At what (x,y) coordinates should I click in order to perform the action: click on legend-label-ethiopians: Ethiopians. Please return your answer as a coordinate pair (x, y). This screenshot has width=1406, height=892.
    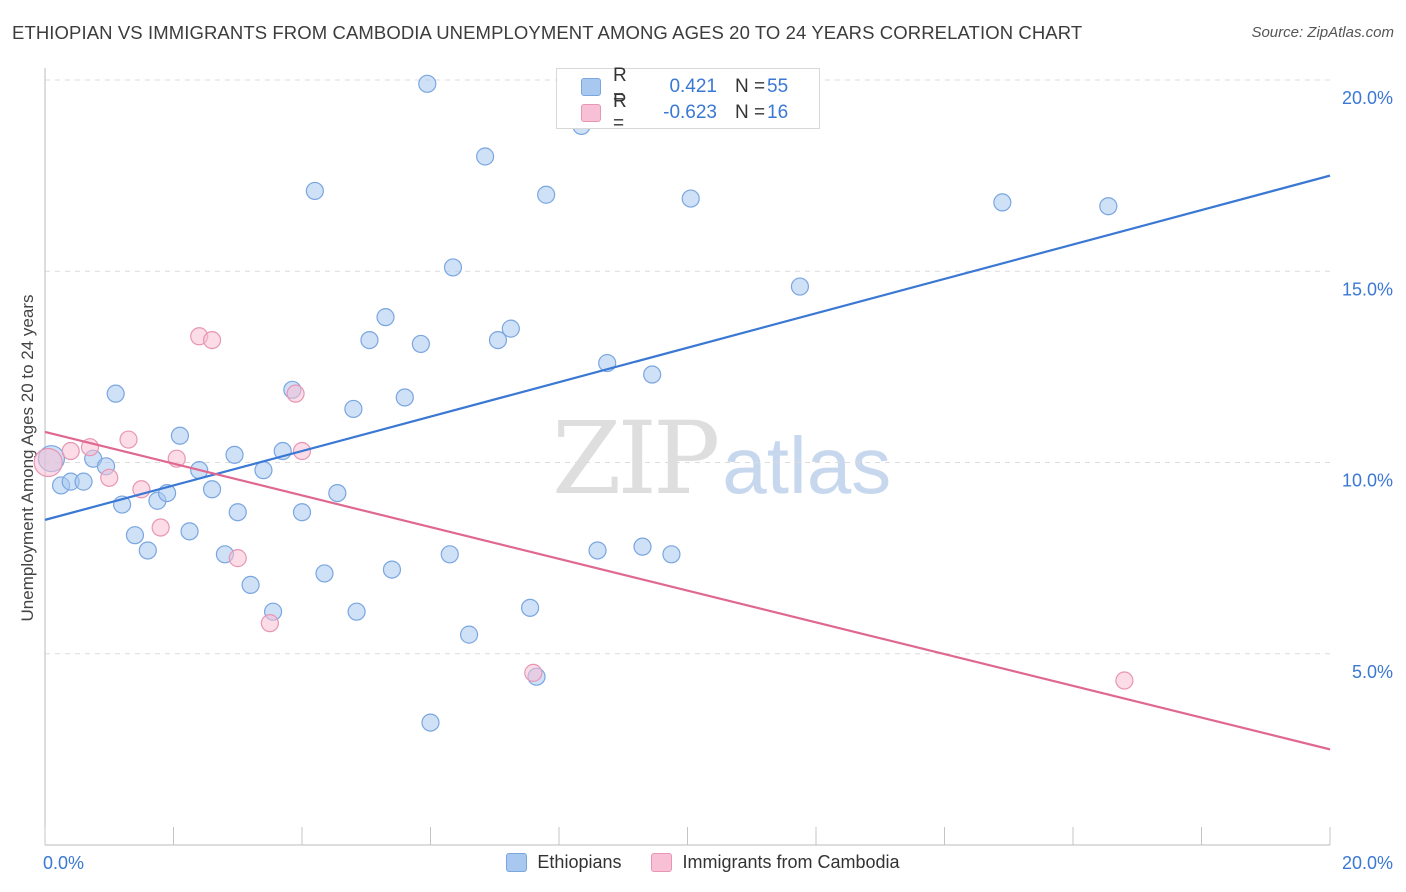
    Looking at the image, I should click on (579, 862).